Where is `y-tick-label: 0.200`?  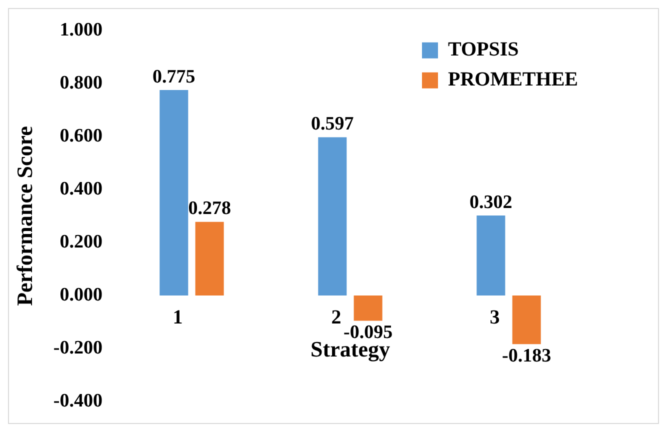 y-tick-label: 0.200 is located at coordinates (81, 241).